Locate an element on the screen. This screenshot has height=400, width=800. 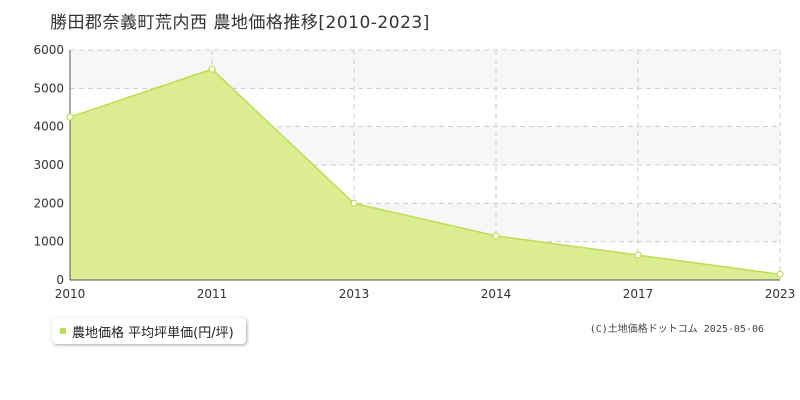
y-tick-label: 4000 is located at coordinates (48, 127).